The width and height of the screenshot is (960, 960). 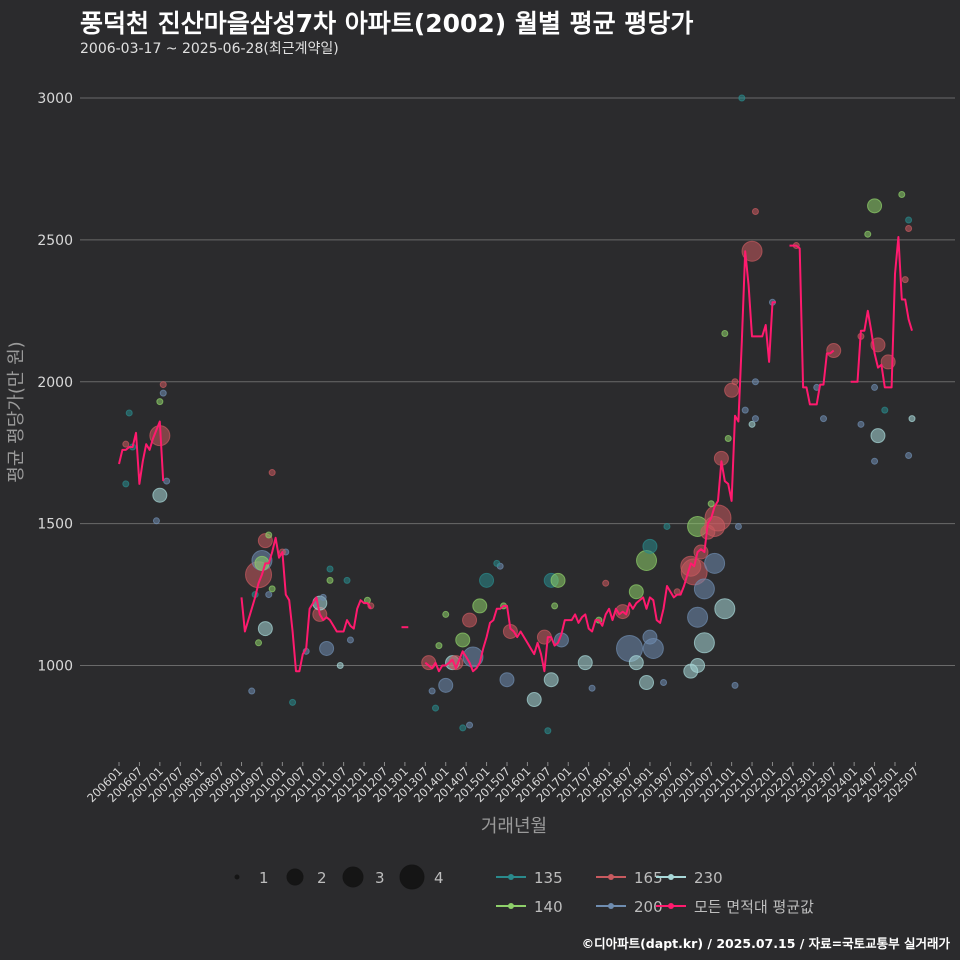 I want to click on series-legend-label: 140, so click(x=548, y=907).